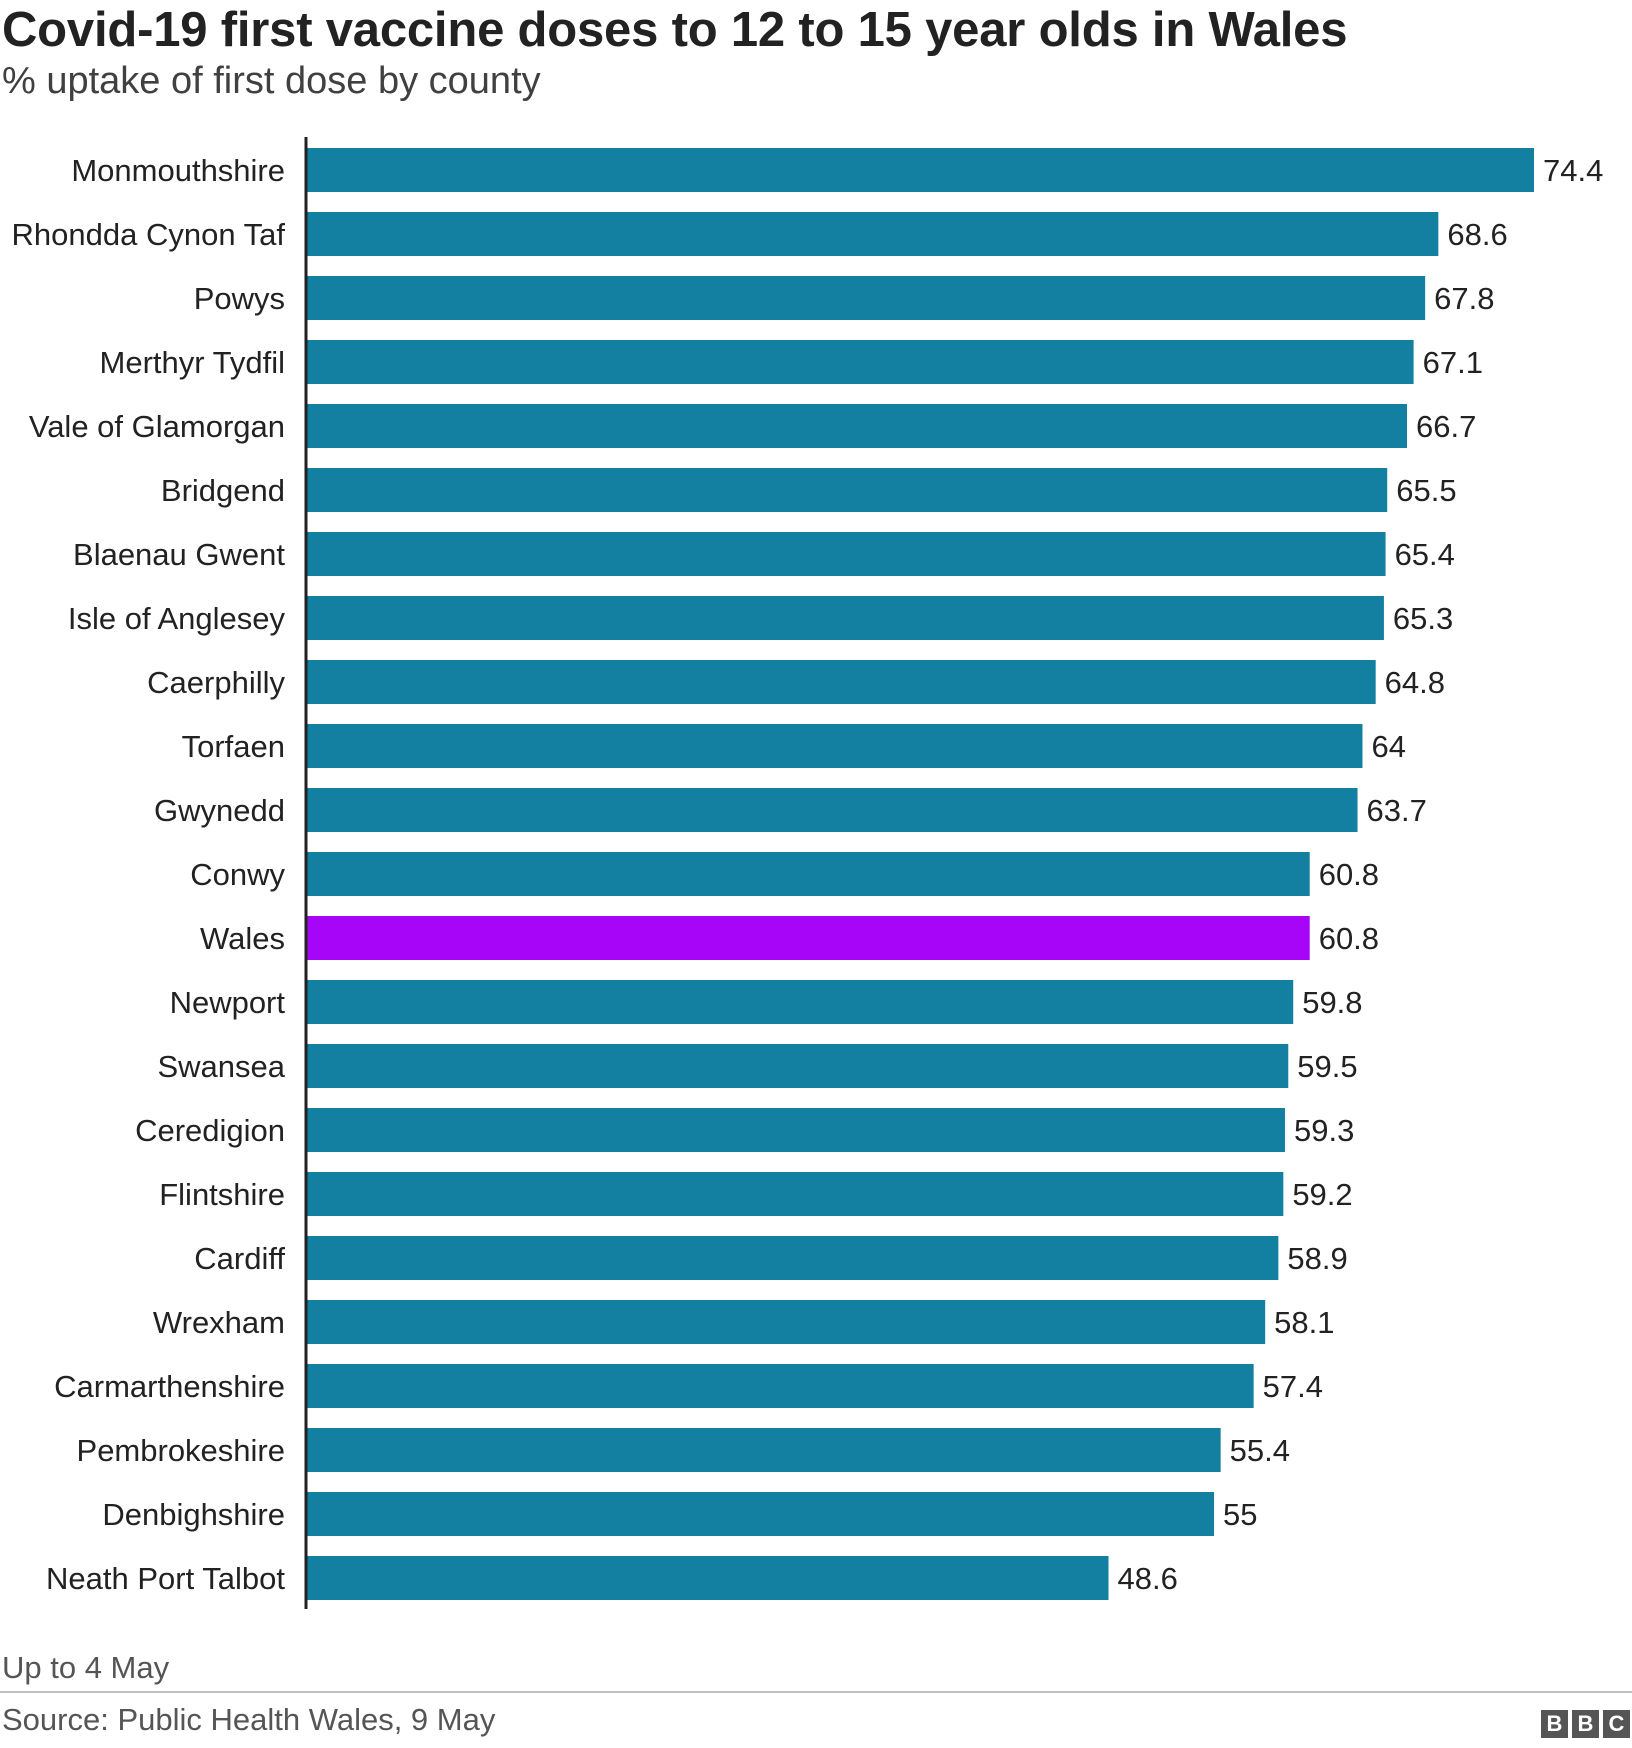 The width and height of the screenshot is (1632, 1748). What do you see at coordinates (1425, 554) in the screenshot?
I see `value-label-blaenau-gwent: 65.4` at bounding box center [1425, 554].